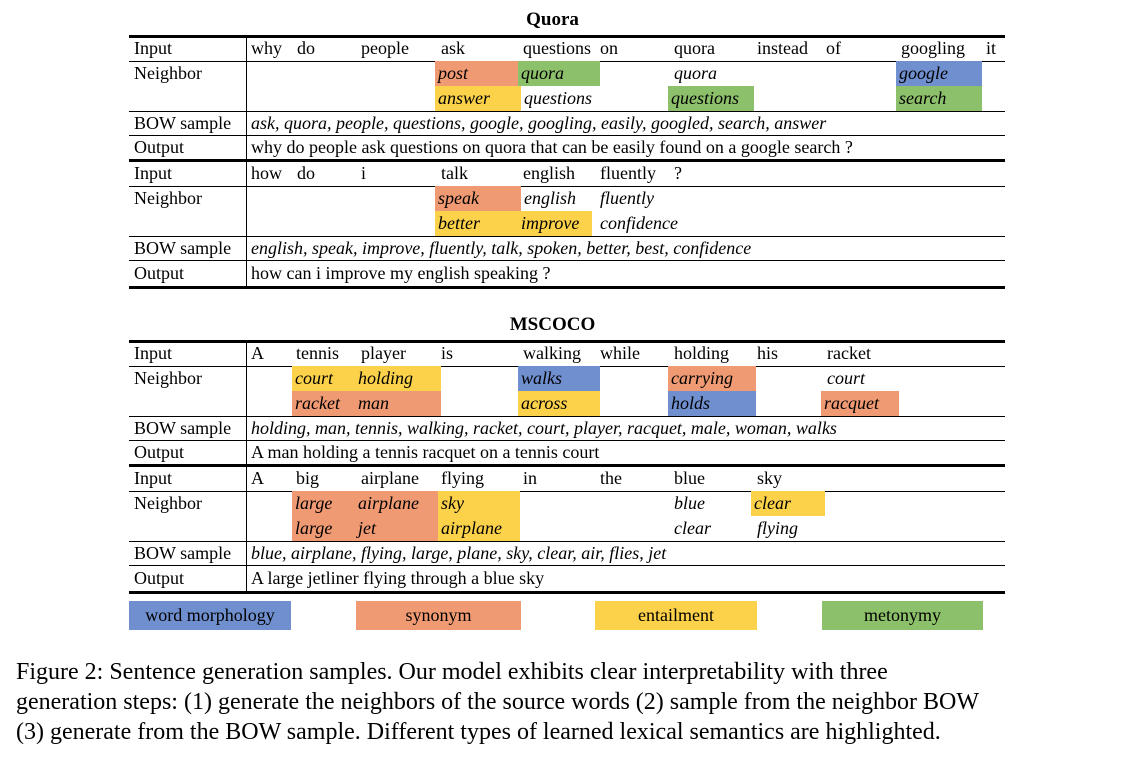 Image resolution: width=1129 pixels, height=763 pixels. What do you see at coordinates (383, 353) in the screenshot?
I see `input-word: player` at bounding box center [383, 353].